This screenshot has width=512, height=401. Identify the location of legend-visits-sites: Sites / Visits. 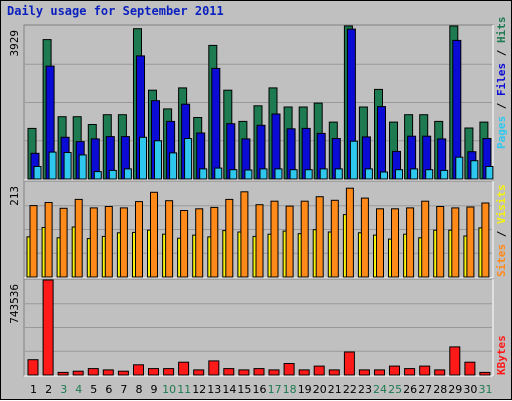
(501, 230).